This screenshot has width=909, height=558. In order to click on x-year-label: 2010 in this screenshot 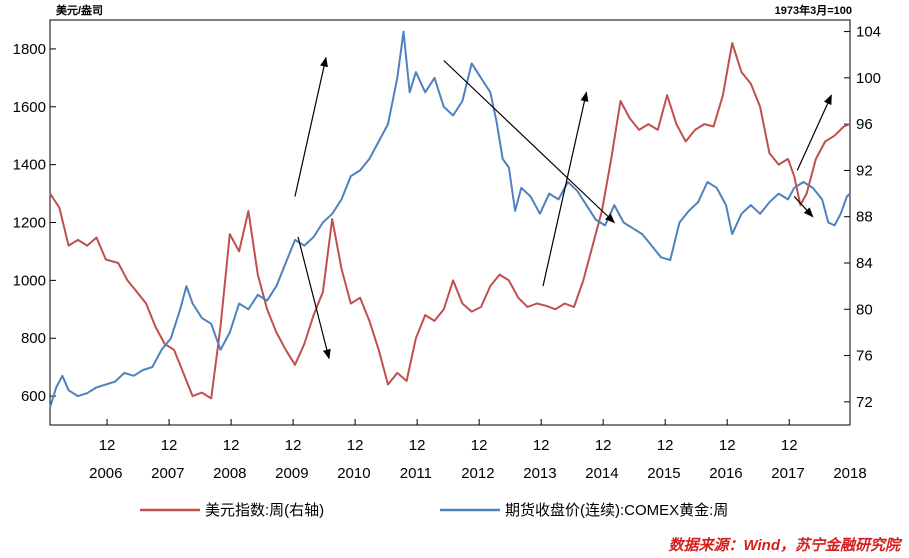, I will do `click(353, 473)`.